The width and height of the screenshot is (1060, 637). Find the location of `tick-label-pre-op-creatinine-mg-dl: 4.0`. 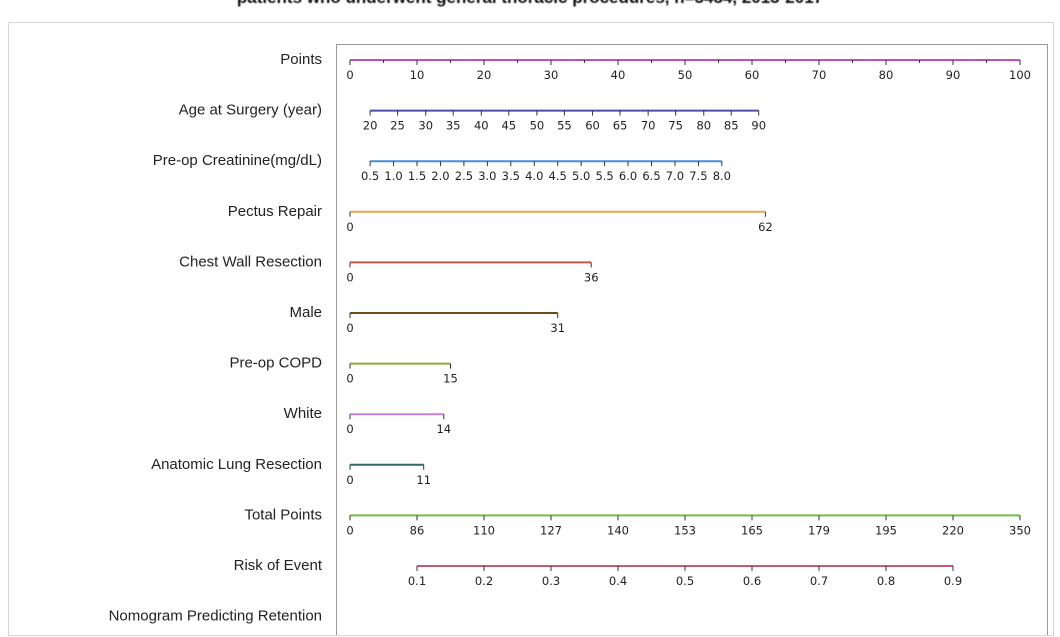

tick-label-pre-op-creatinine-mg-dl: 4.0 is located at coordinates (534, 176).